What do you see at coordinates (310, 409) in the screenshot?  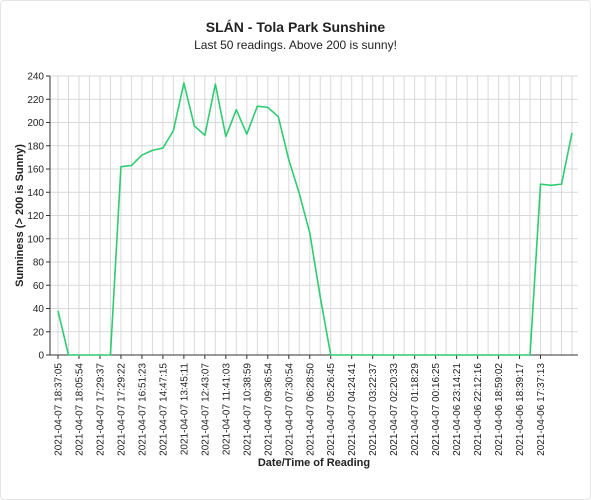 I see `x-tick-label: 2021-04-07 06:28:50` at bounding box center [310, 409].